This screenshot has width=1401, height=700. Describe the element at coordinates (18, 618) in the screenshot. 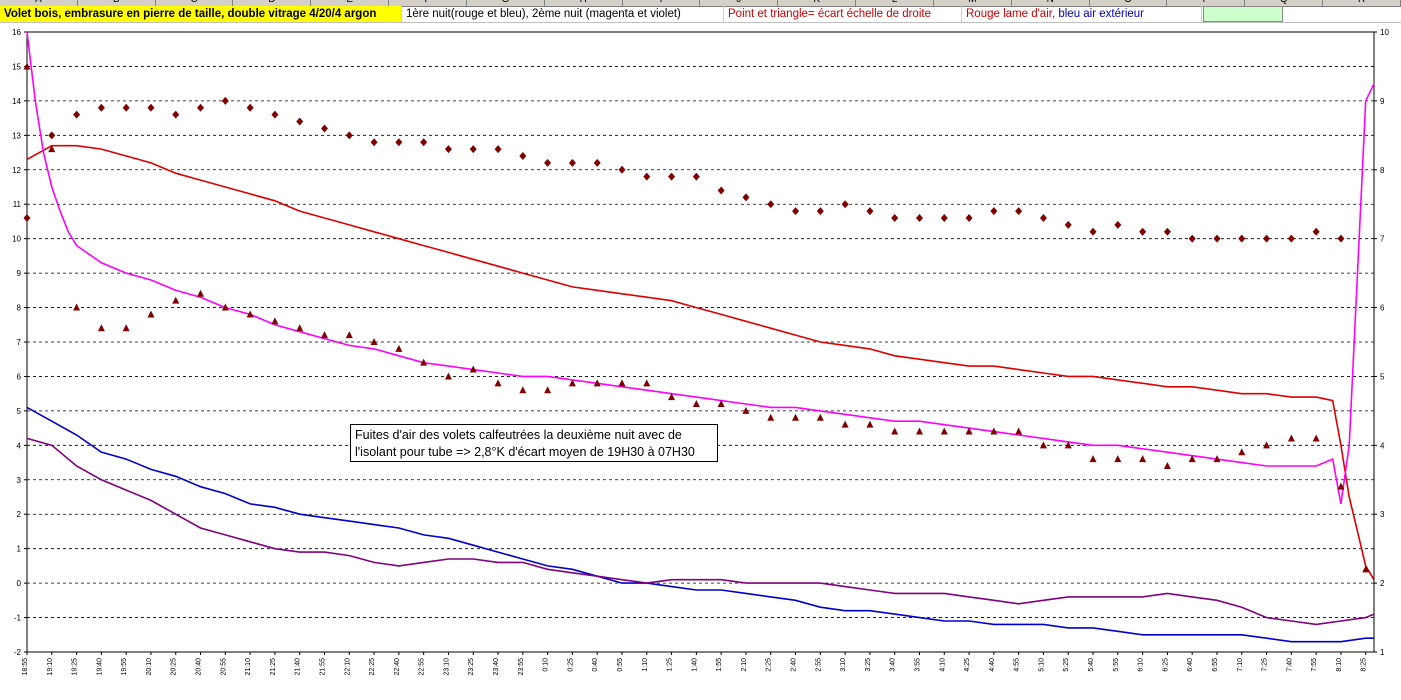

I see `y-left-tick-label: -1` at that location.